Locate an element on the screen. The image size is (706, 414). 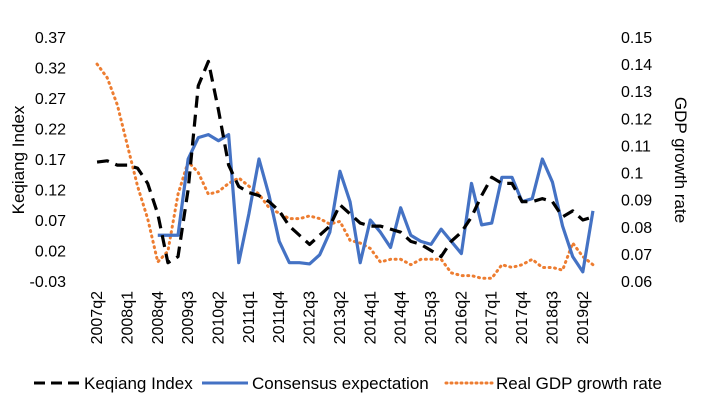
y-tick-label: 0.17 is located at coordinates (50, 160).